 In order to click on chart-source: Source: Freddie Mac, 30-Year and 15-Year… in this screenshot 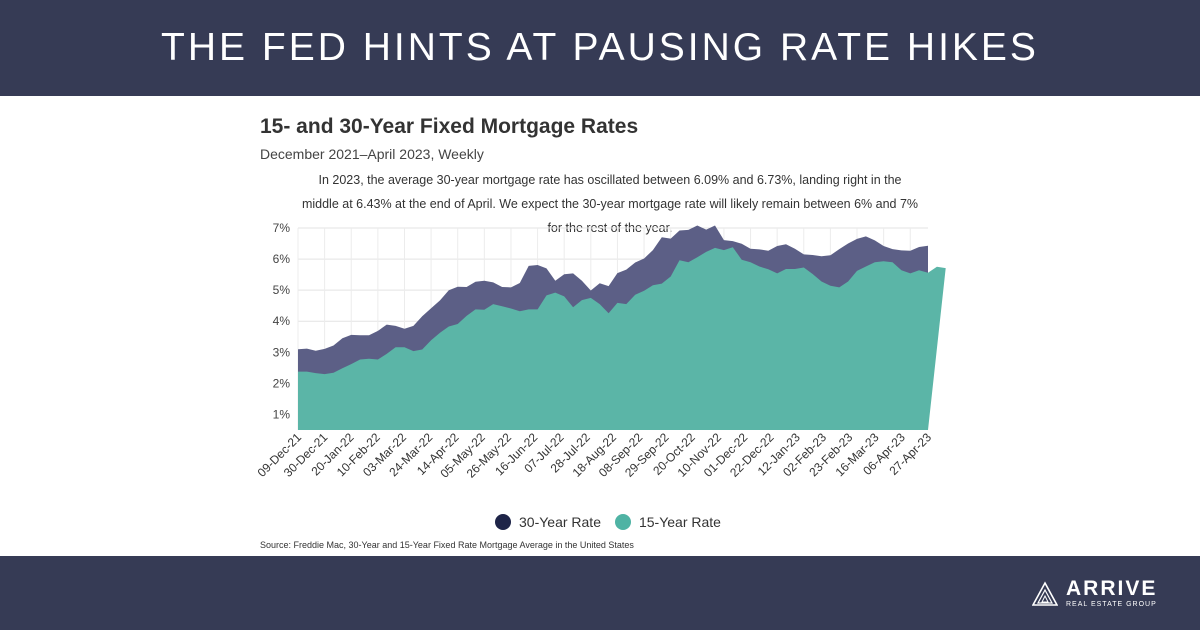, I will do `click(447, 545)`.